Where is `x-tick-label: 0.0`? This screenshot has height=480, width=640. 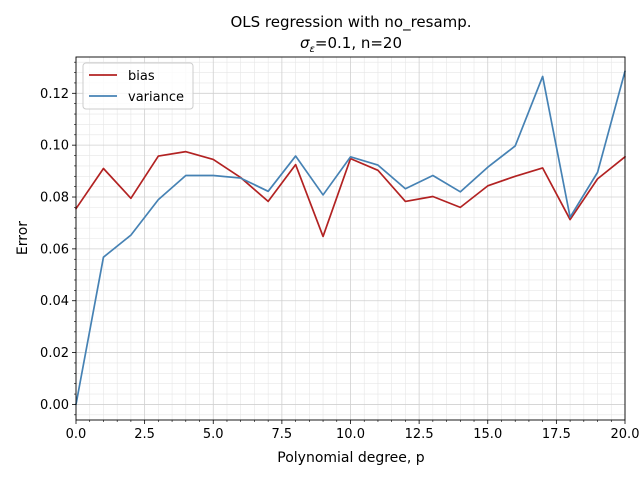
x-tick-label: 0.0 is located at coordinates (76, 434).